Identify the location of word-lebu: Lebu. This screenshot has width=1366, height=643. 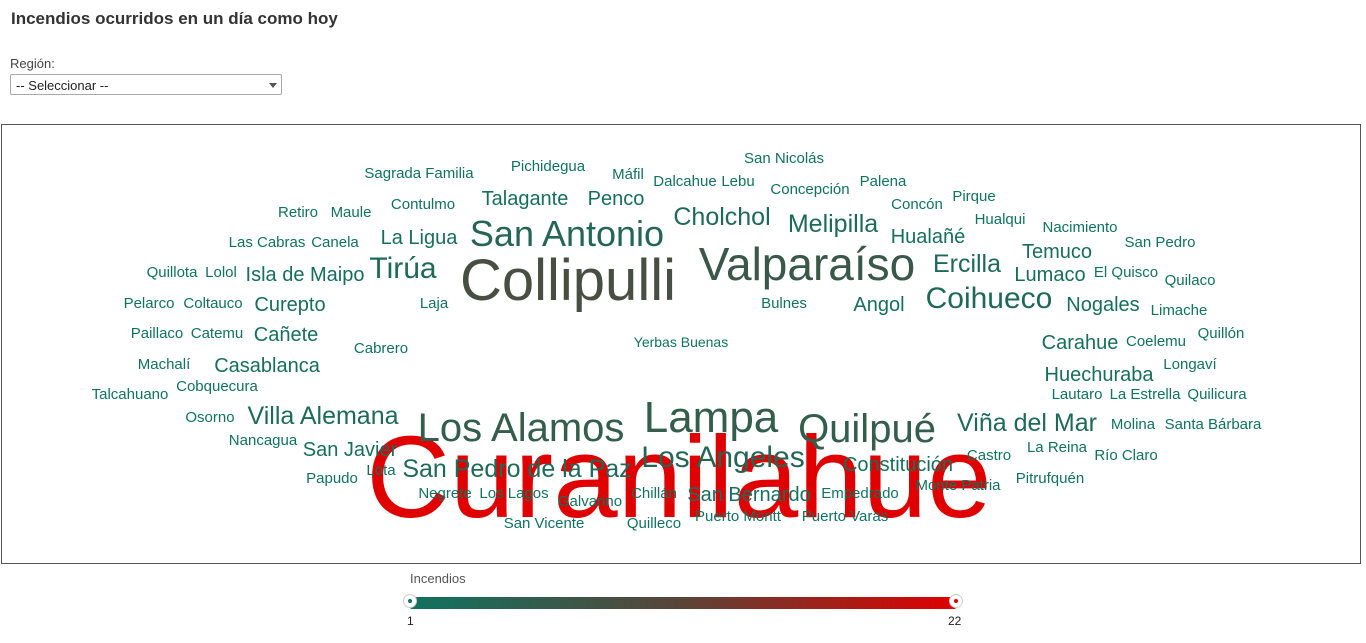
(737, 181).